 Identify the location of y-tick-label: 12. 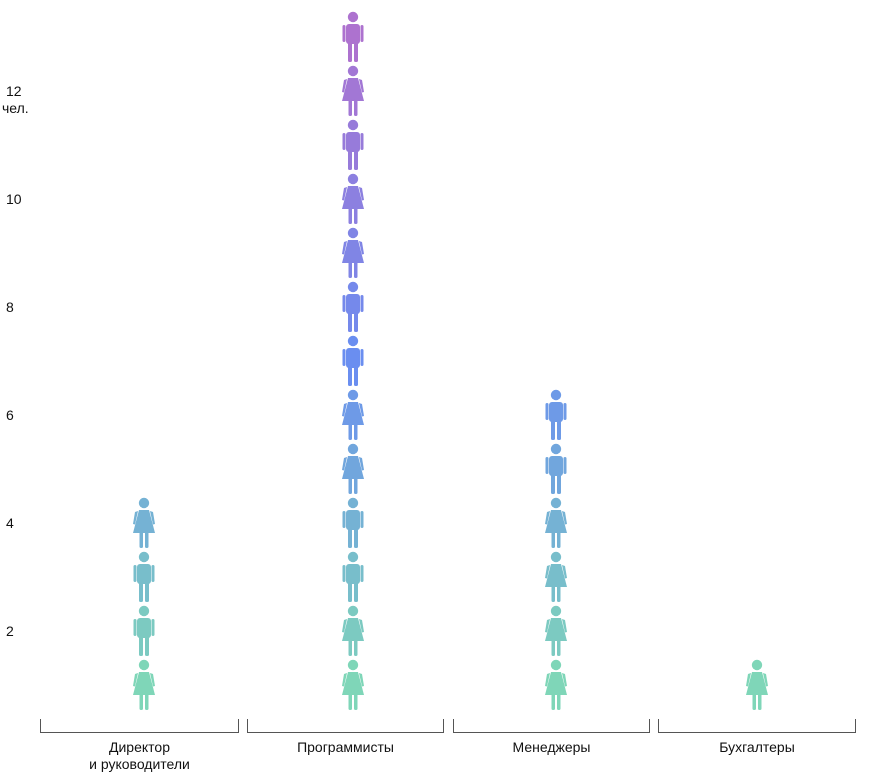
(14, 91).